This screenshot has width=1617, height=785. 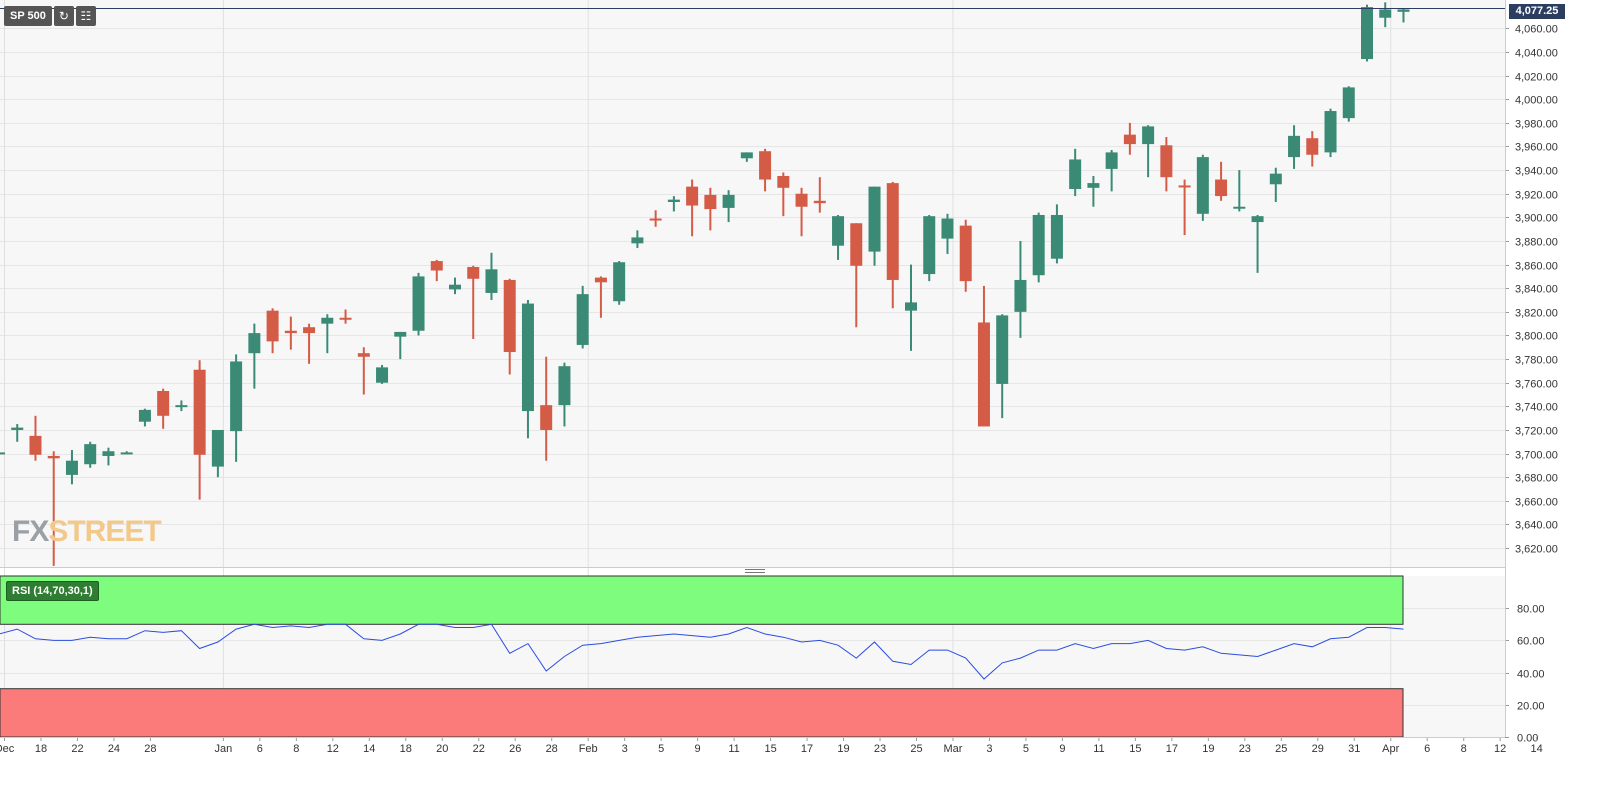 I want to click on price-tick-label: 3,700.00, so click(x=1536, y=456).